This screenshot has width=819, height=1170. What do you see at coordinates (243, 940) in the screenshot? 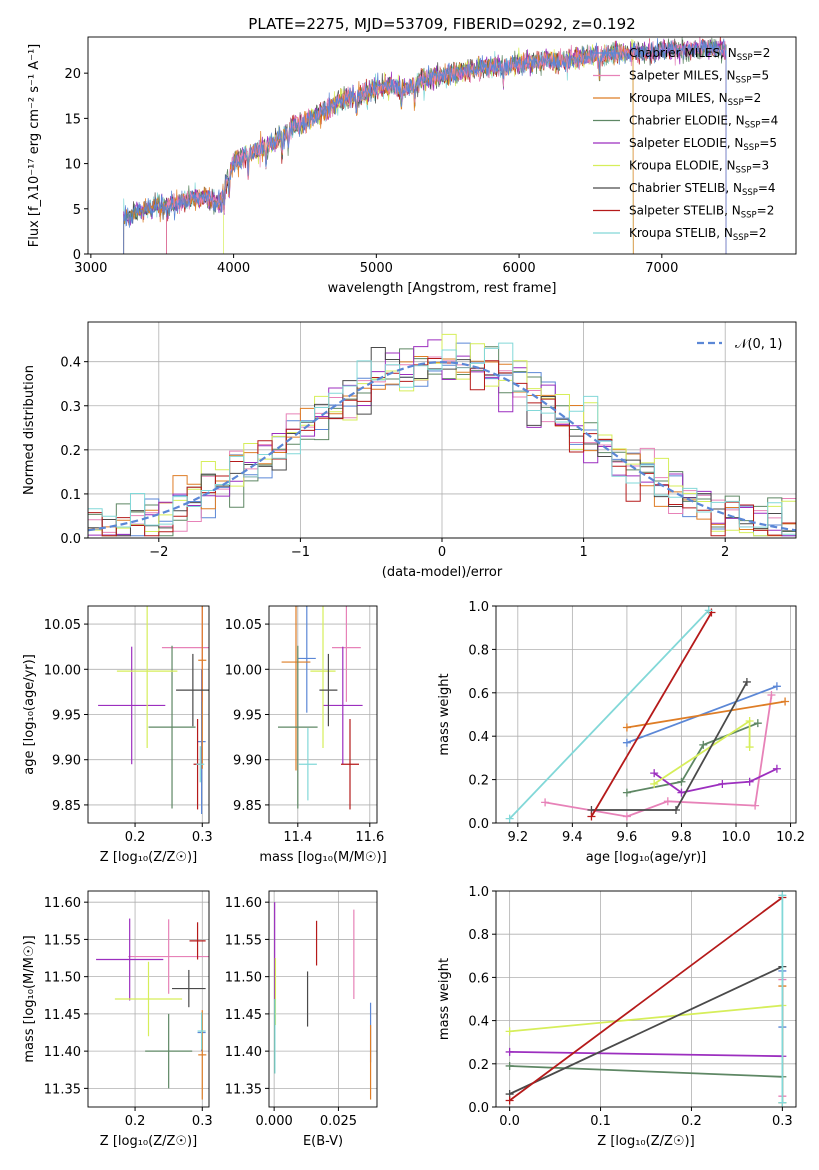
I see `y-tick-label: 11.55` at bounding box center [243, 940].